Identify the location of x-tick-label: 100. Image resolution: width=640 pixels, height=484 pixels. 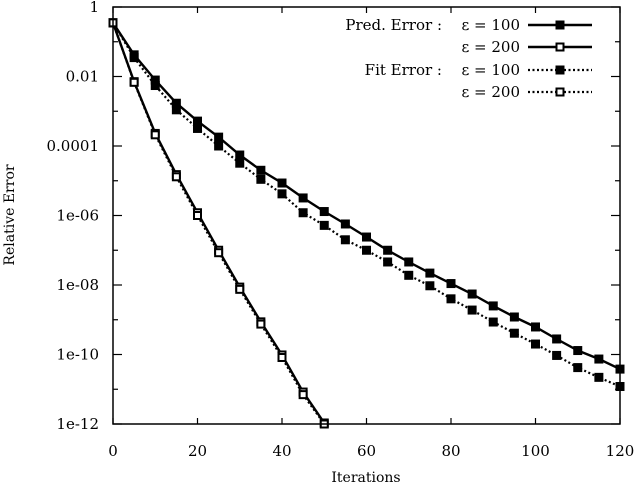
(535, 451).